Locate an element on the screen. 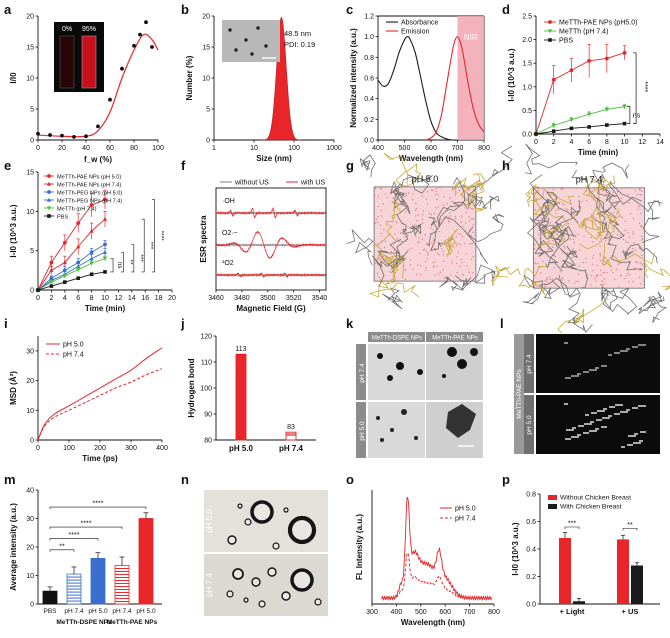 The width and height of the screenshot is (670, 638). snapshot-label: pH 7.4 is located at coordinates (589, 180).